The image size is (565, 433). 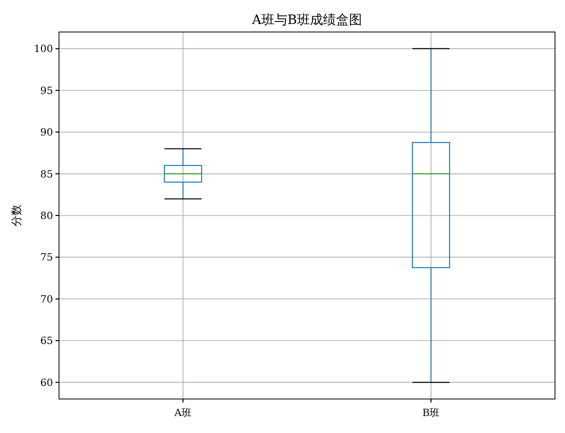 What do you see at coordinates (46, 91) in the screenshot?
I see `y-tick-label: 95` at bounding box center [46, 91].